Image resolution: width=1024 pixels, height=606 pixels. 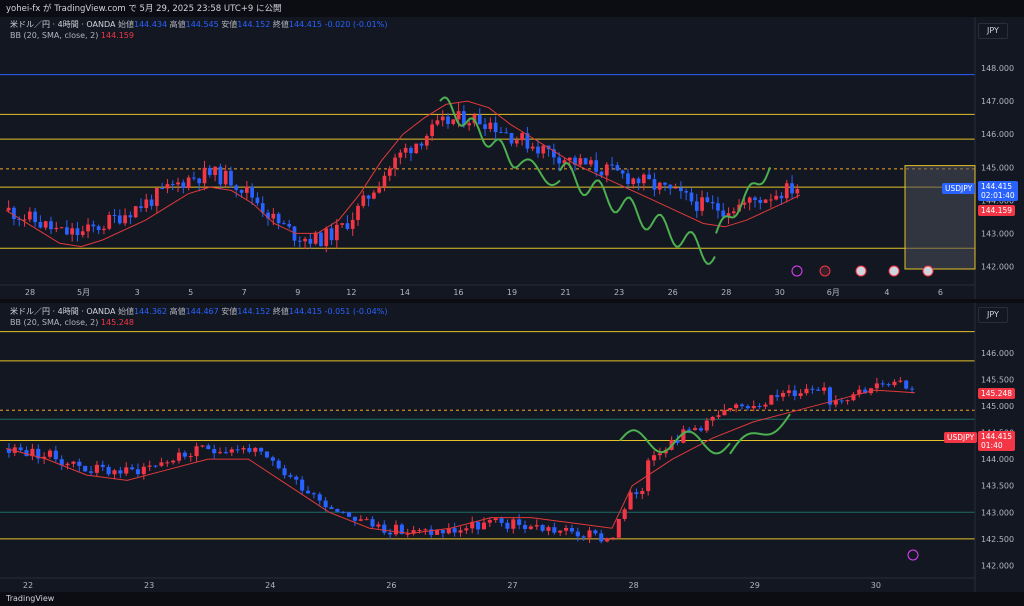 I want to click on time-axis-label: 9, so click(x=297, y=292).